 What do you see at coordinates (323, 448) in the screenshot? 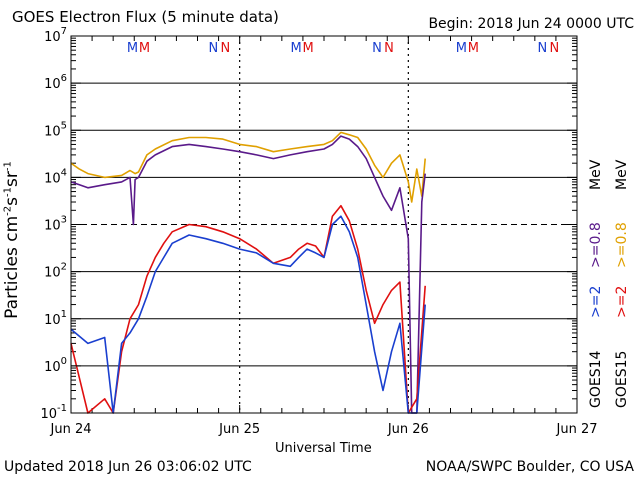
I see `x-axis-label: Universal Time` at bounding box center [323, 448].